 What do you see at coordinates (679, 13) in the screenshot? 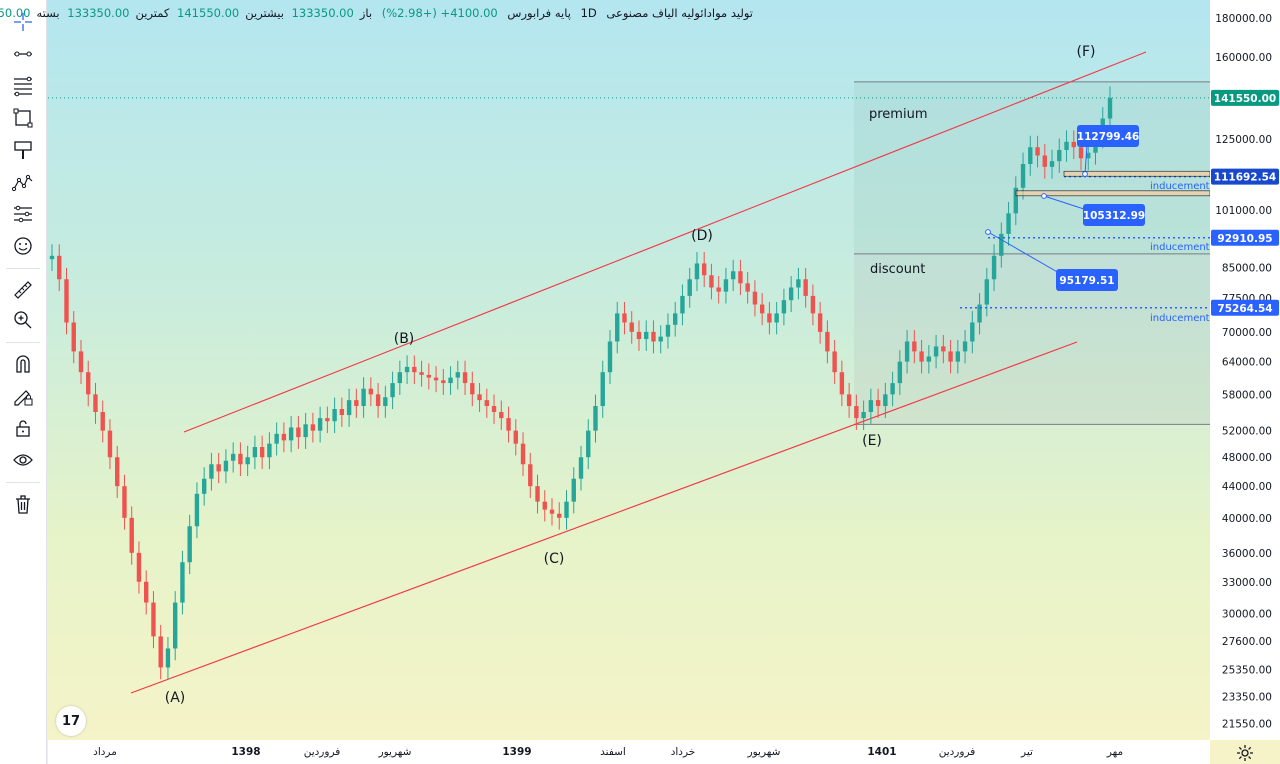
I see `symbol-name: تولید موادائولیه الیاف مصنوعی` at bounding box center [679, 13].